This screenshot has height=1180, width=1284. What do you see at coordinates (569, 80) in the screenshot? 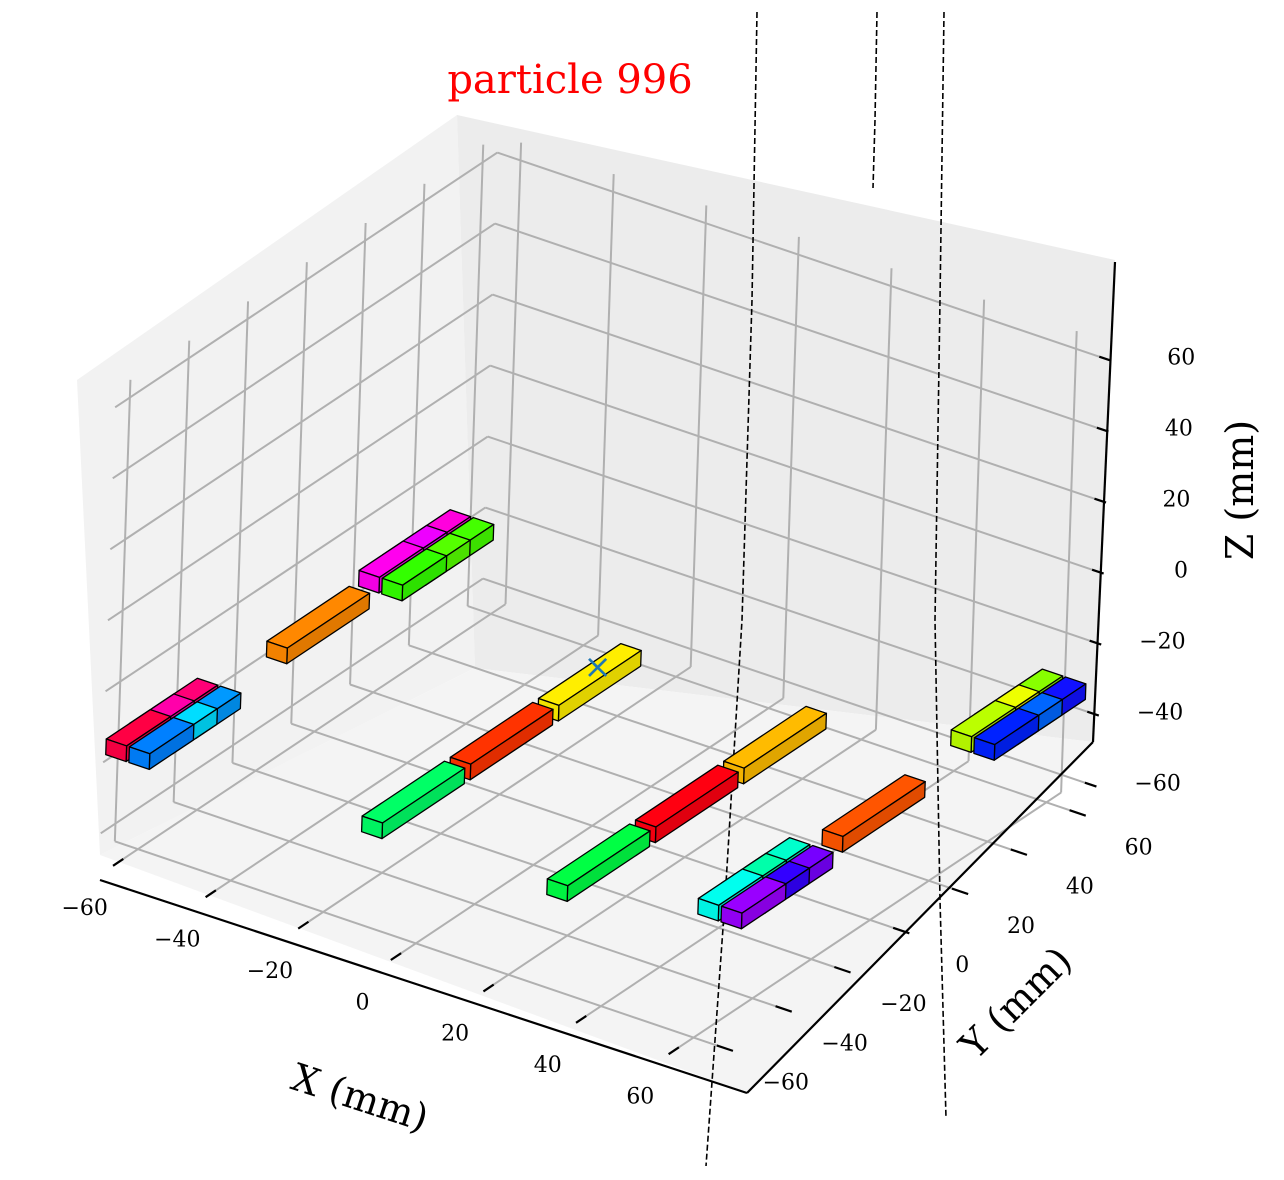
I see `chart-title: particle 996` at bounding box center [569, 80].